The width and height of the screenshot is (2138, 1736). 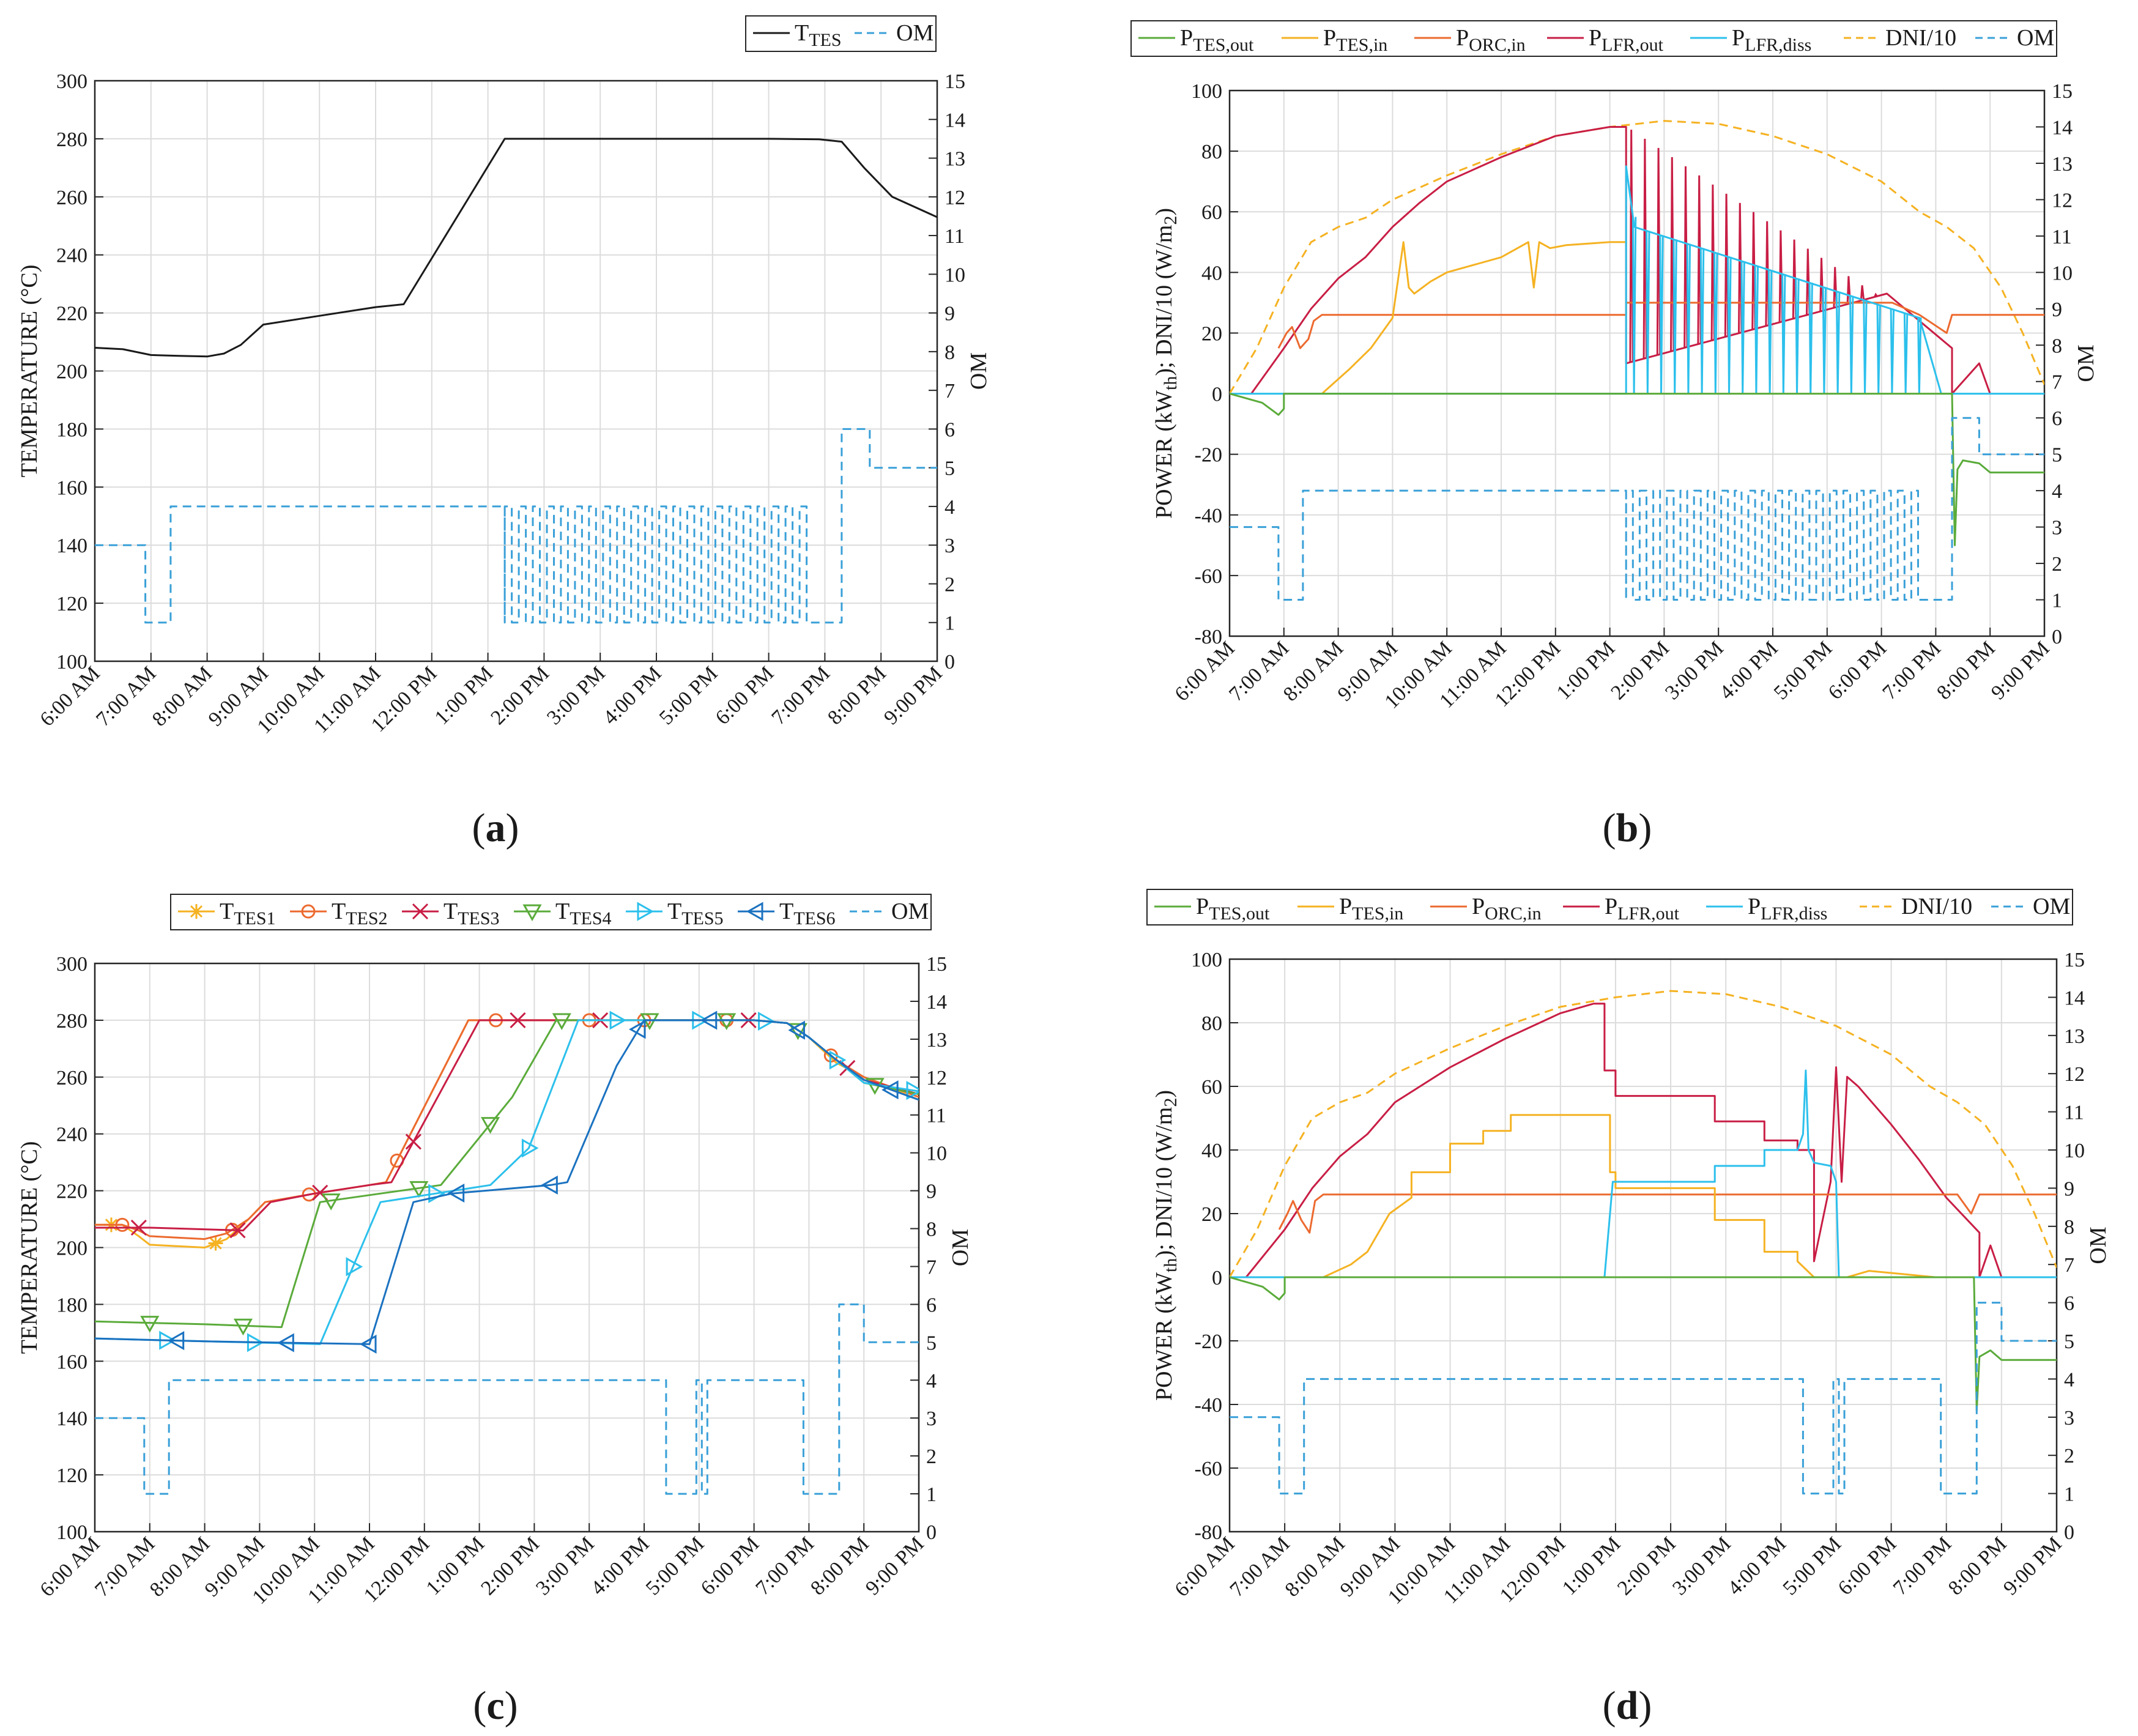 What do you see at coordinates (421, 911) in the screenshot?
I see `legend-marker-T_TES3` at bounding box center [421, 911].